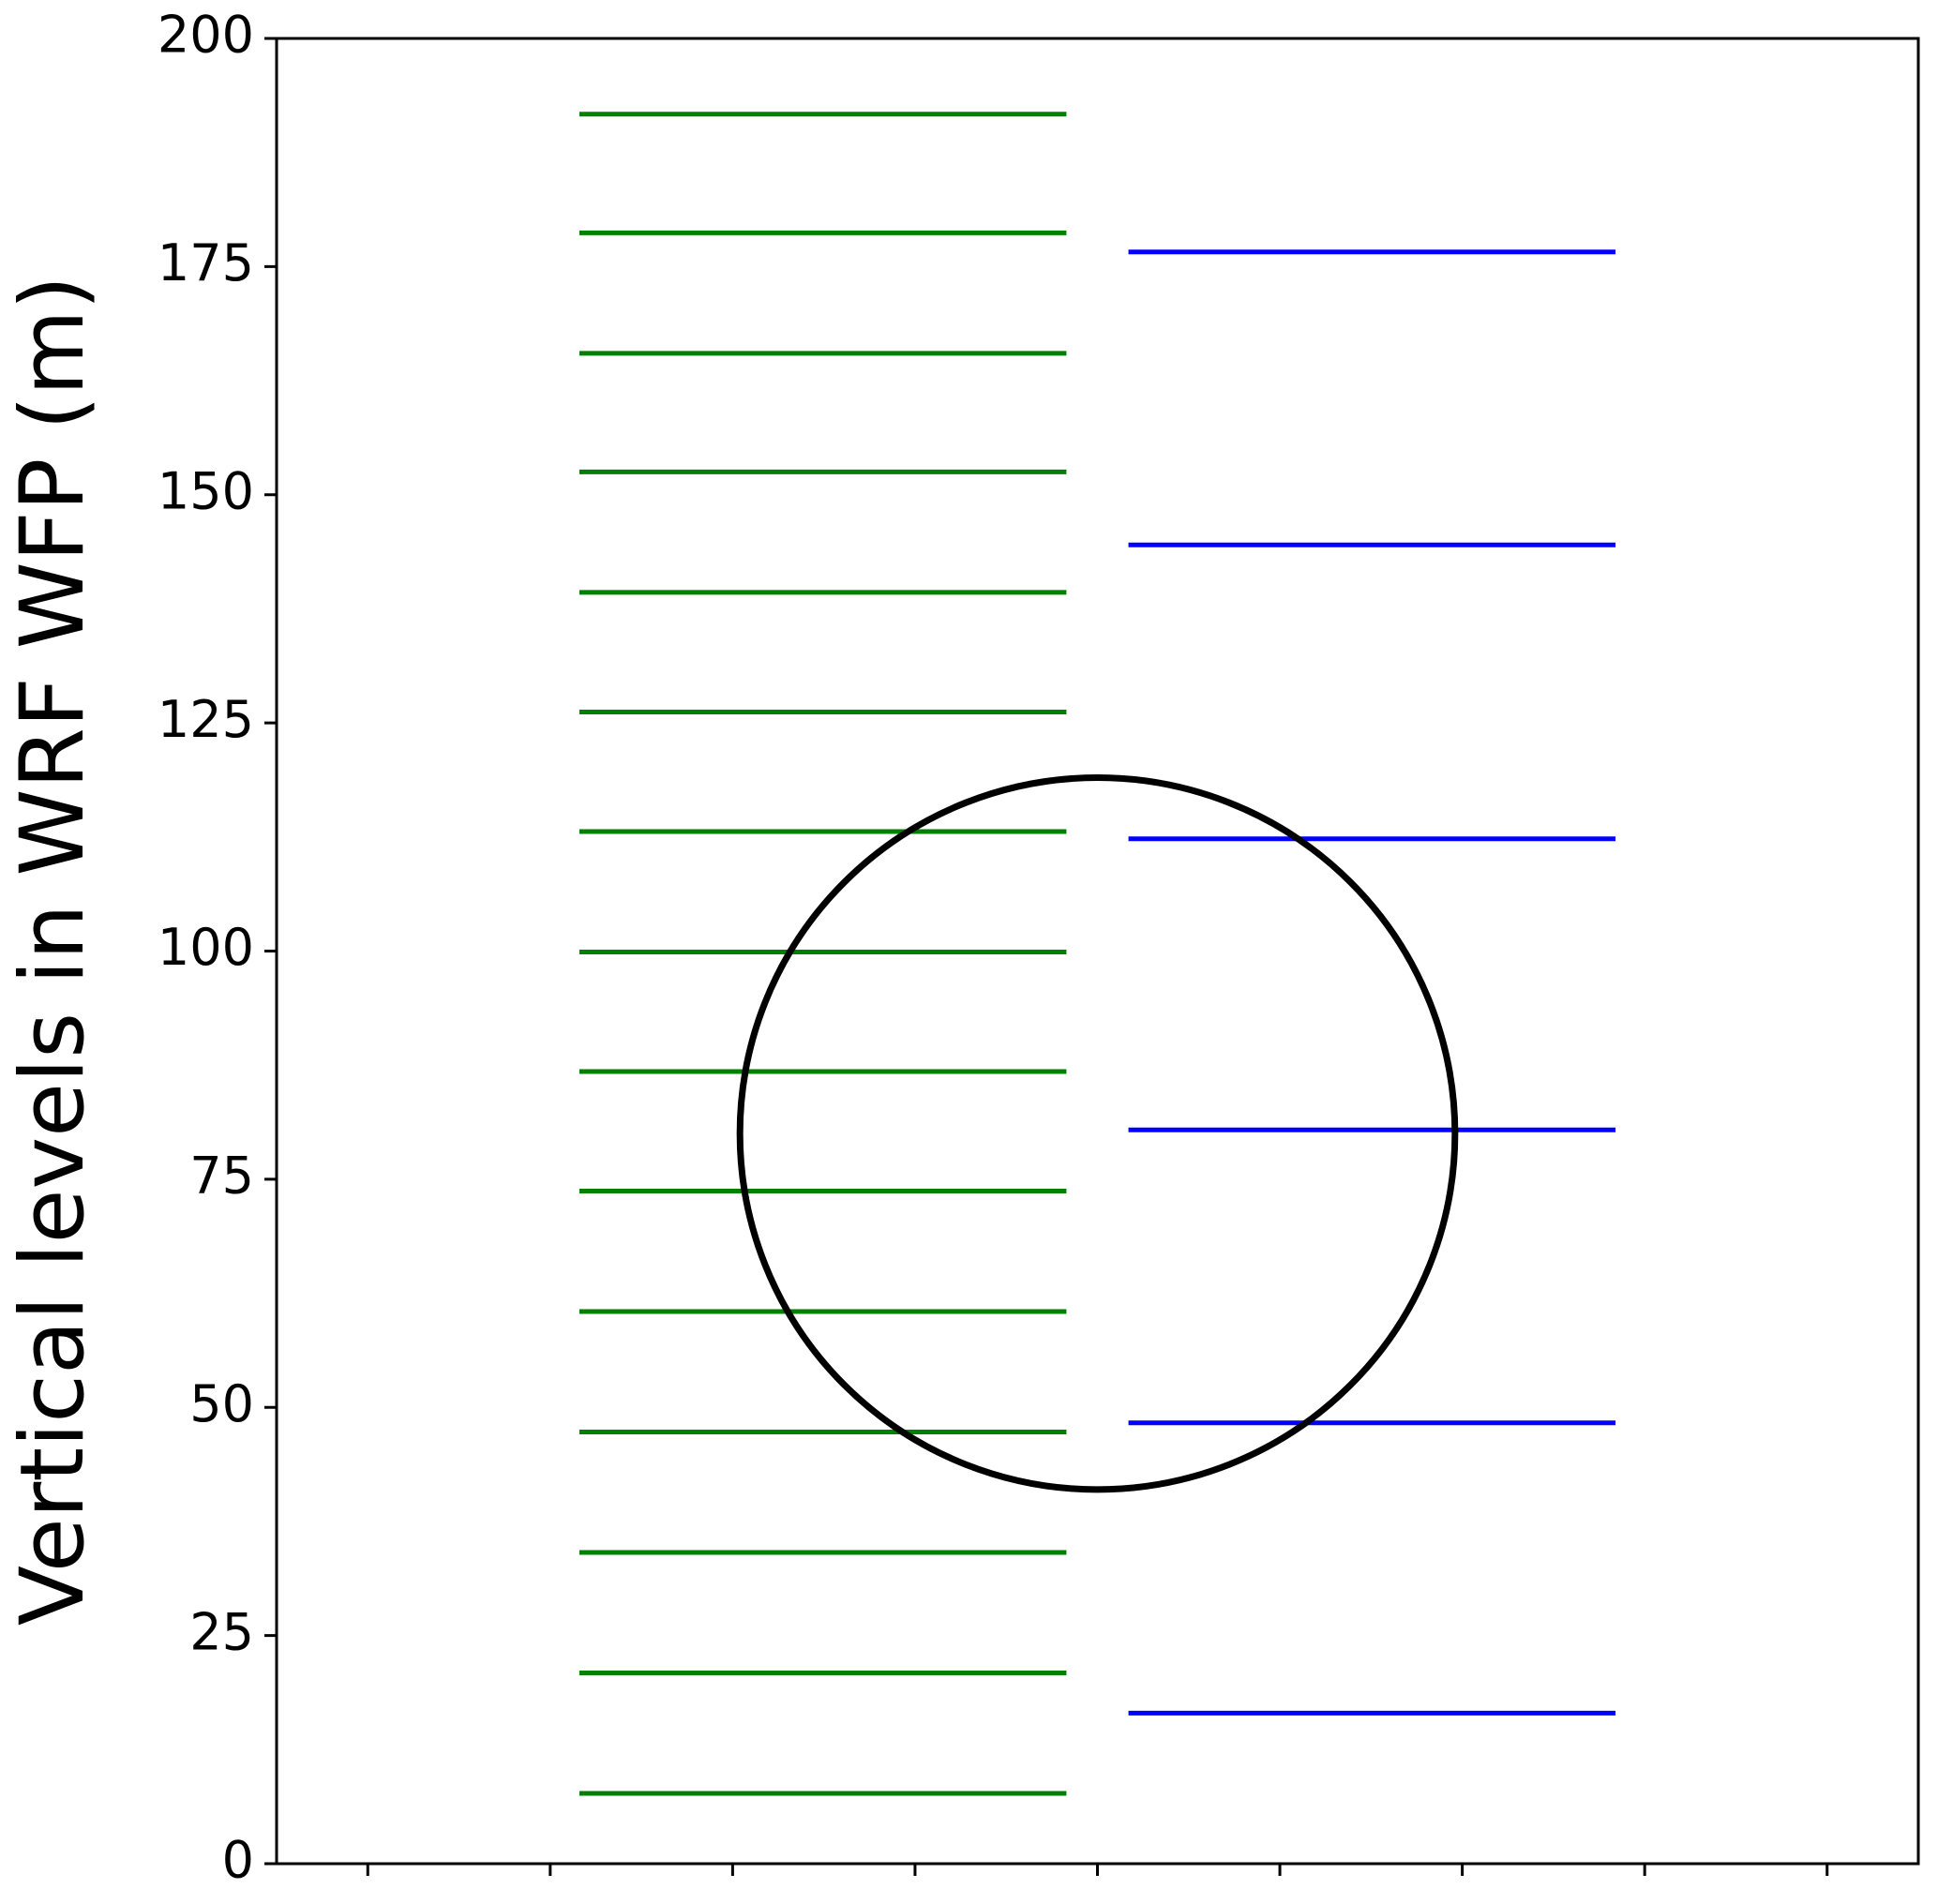  I want to click on y-tick-label: 125, so click(206, 719).